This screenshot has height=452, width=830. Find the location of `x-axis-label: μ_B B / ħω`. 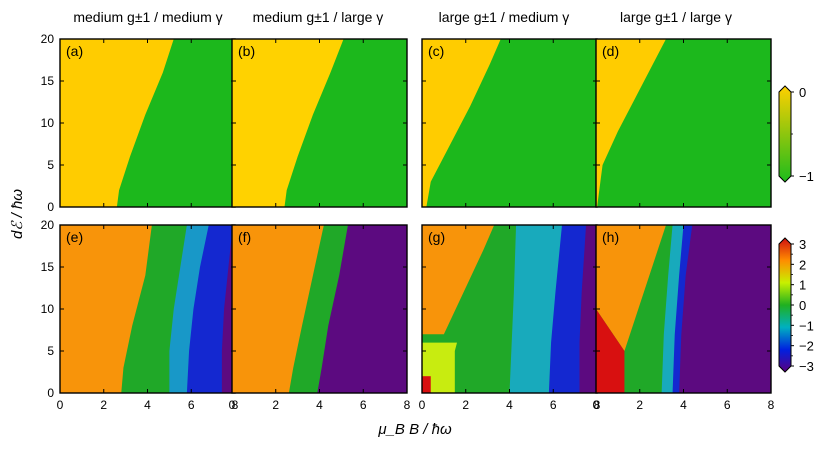

x-axis-label: μ_B B / ħω is located at coordinates (414, 429).